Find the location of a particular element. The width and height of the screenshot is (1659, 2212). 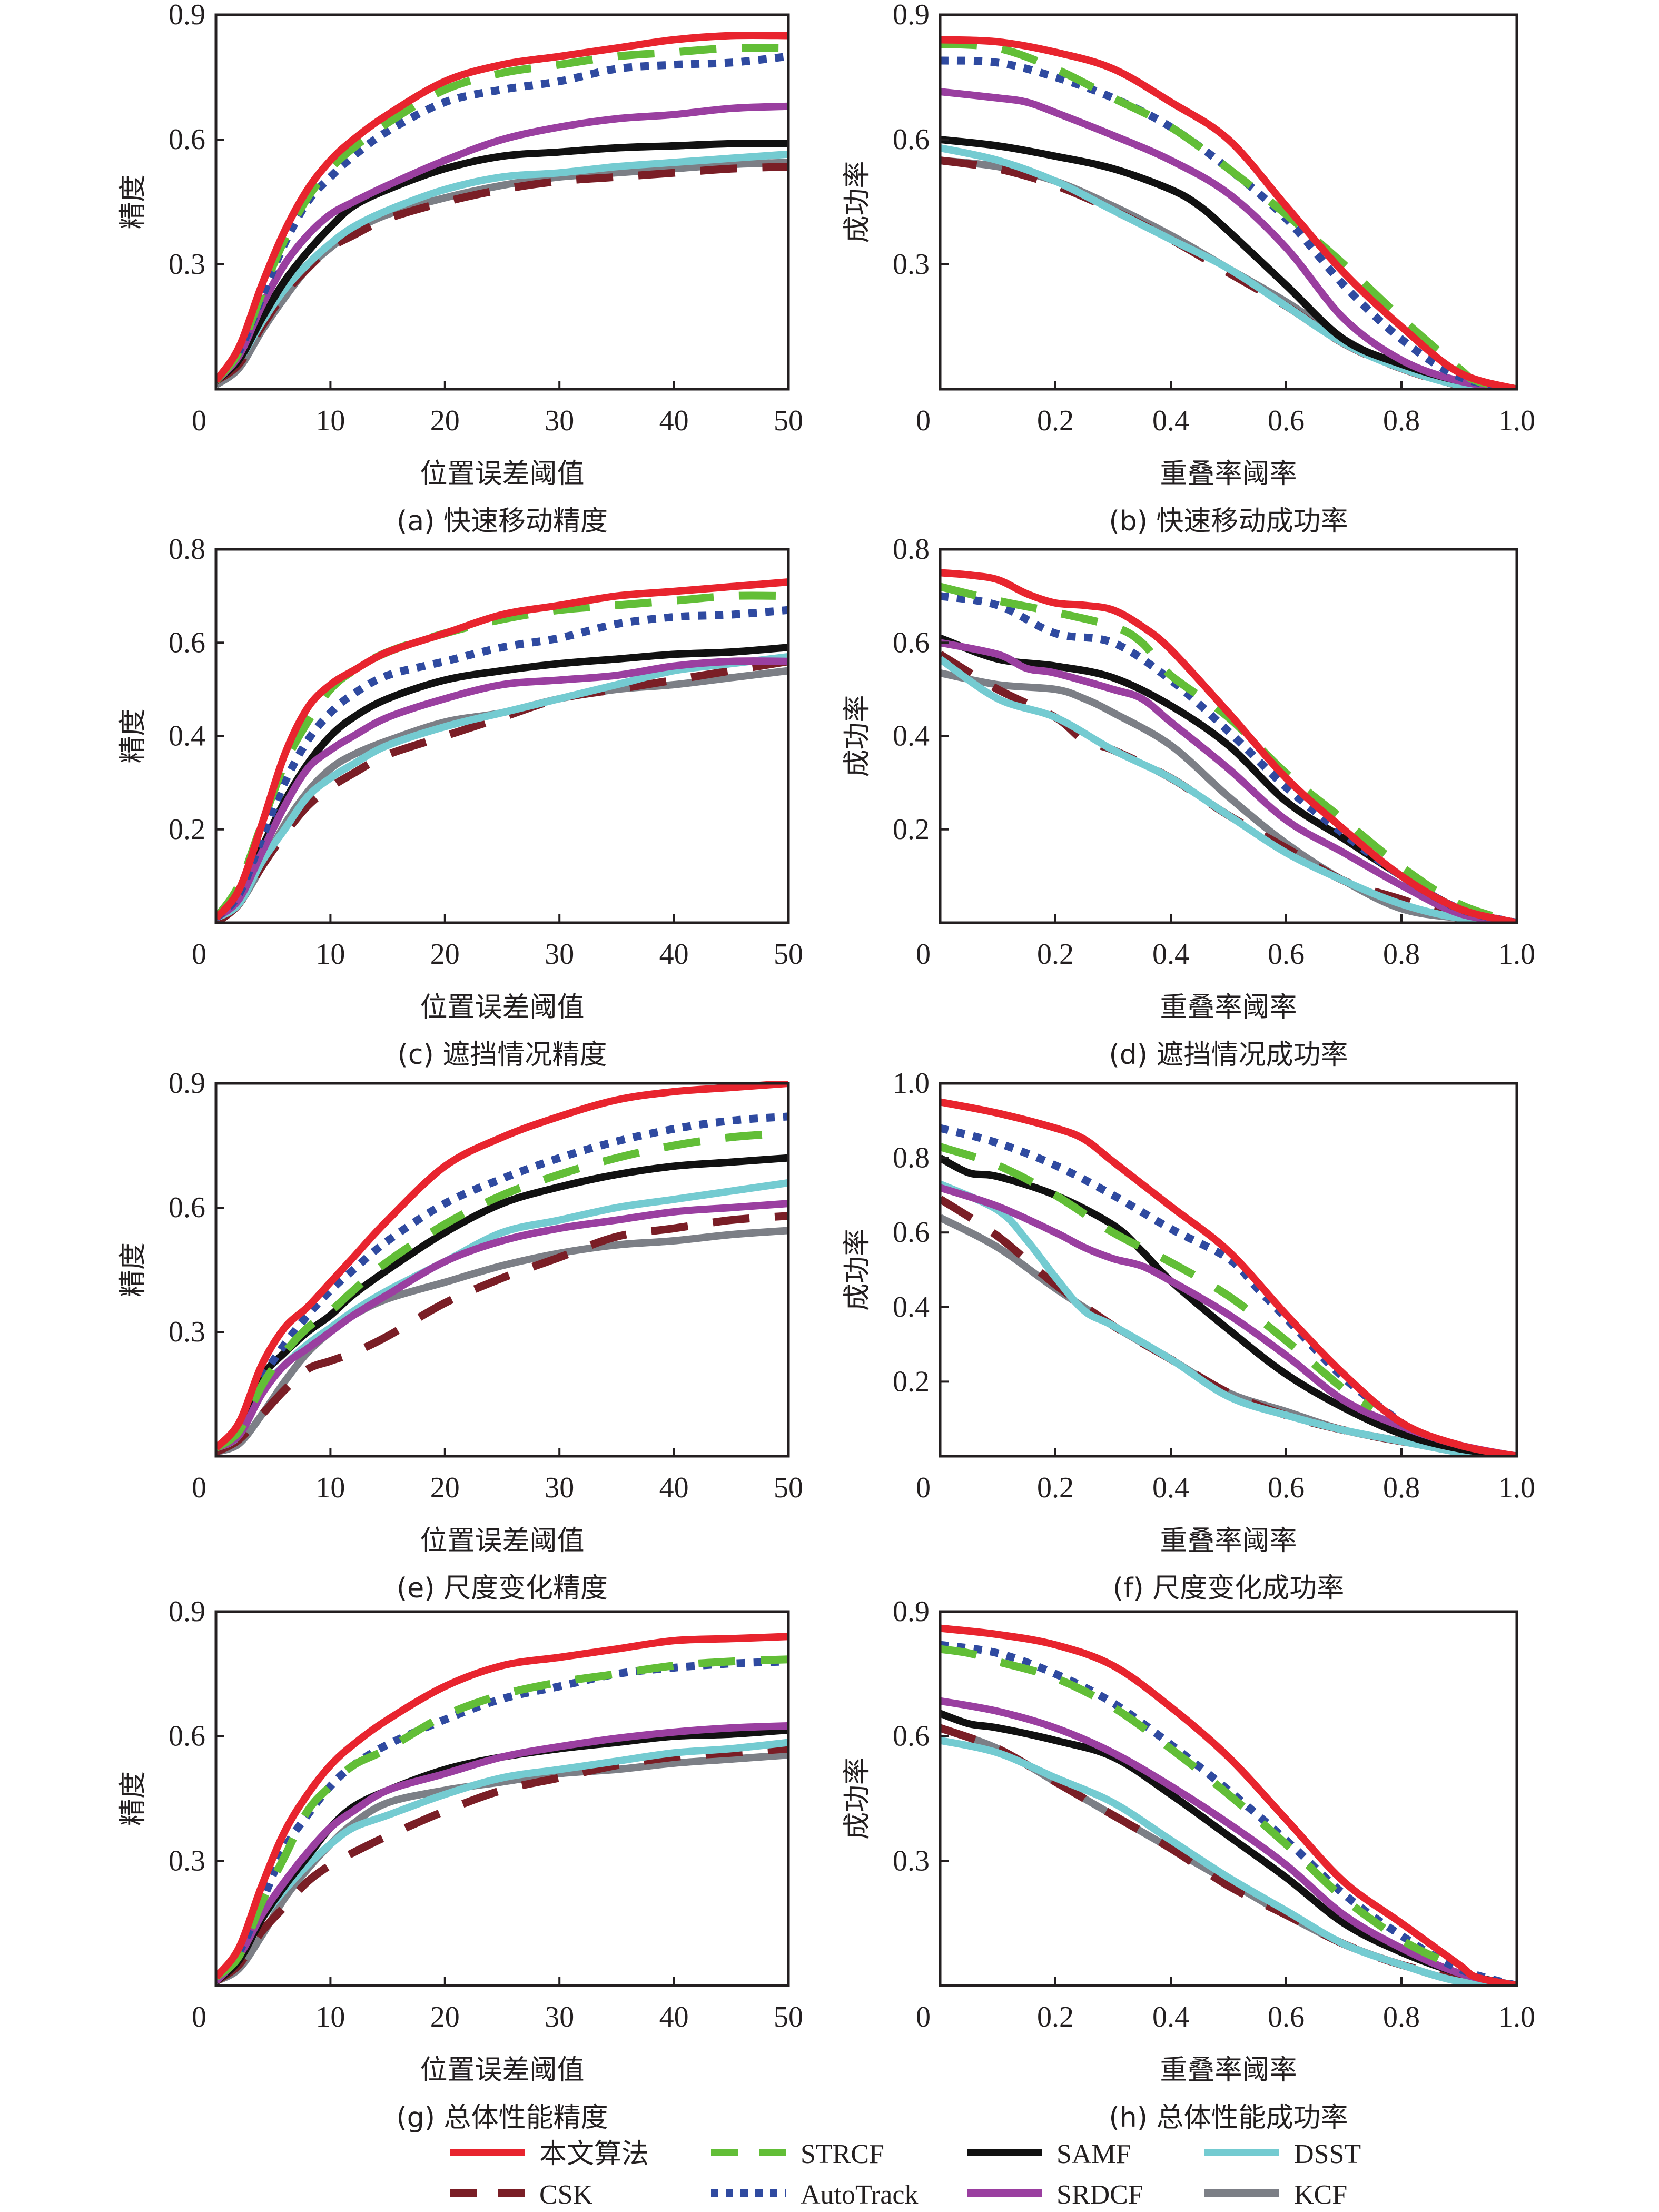

legend-label: SAMF is located at coordinates (1093, 2154).